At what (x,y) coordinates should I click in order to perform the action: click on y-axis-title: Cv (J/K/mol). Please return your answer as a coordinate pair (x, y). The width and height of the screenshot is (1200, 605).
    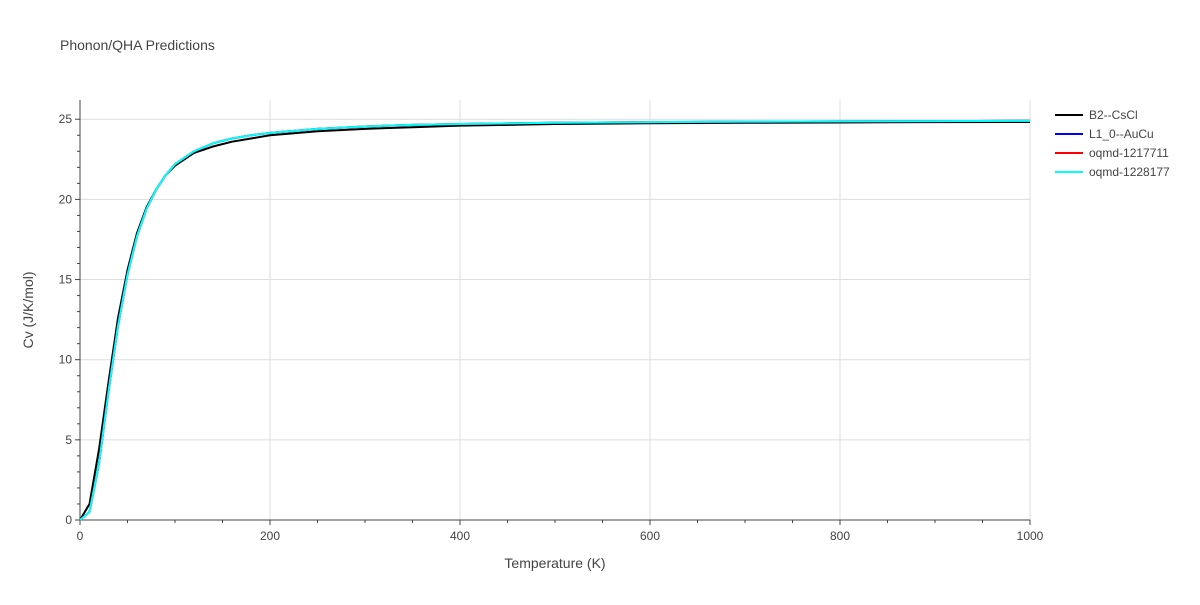
    Looking at the image, I should click on (28, 310).